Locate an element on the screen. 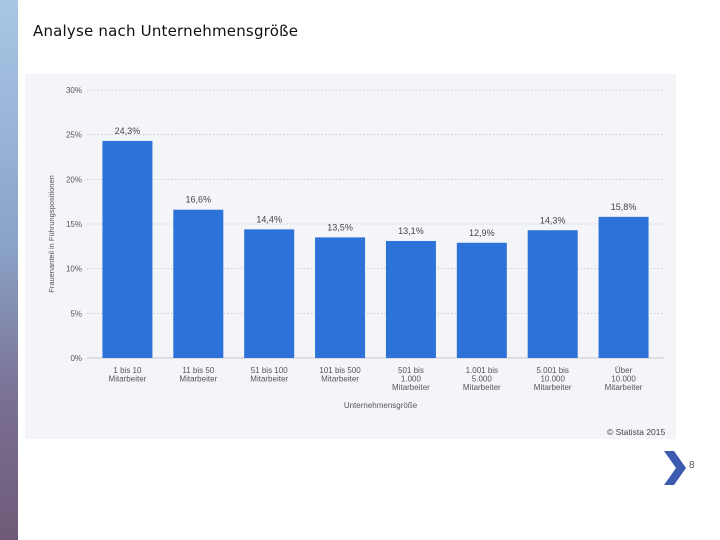 Image resolution: width=720 pixels, height=540 pixels. x-tick-label: 101 bis 500 is located at coordinates (340, 370).